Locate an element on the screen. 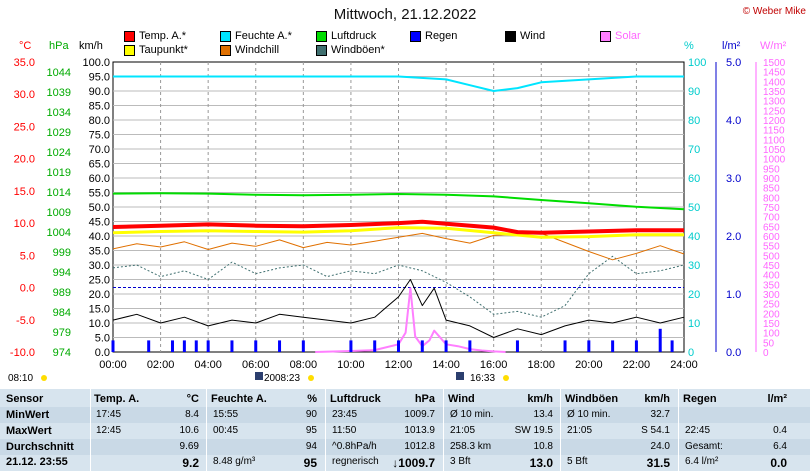  y-tick-label-solar: 1100 is located at coordinates (774, 140).